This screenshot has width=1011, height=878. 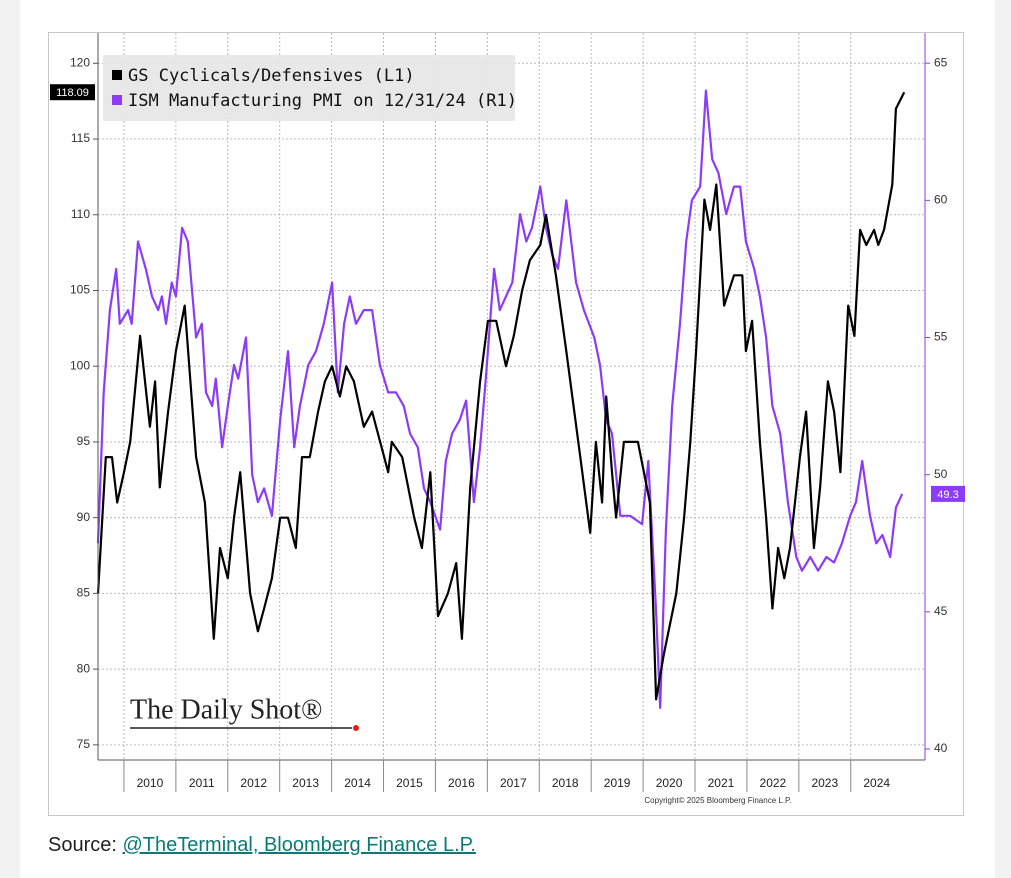 I want to click on y2-tick-label: 60, so click(x=941, y=200).